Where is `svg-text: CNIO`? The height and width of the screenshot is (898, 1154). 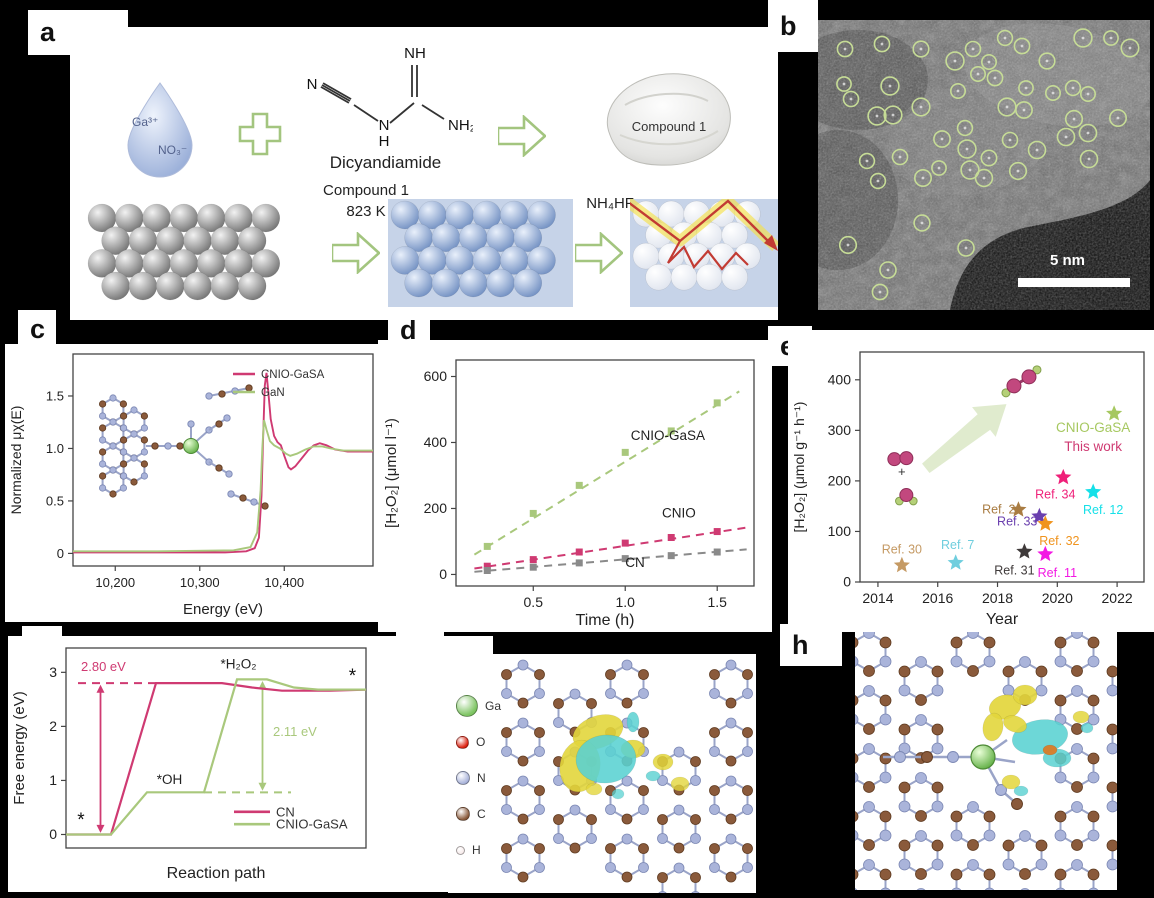
svg-text: CNIO is located at coordinates (679, 513).